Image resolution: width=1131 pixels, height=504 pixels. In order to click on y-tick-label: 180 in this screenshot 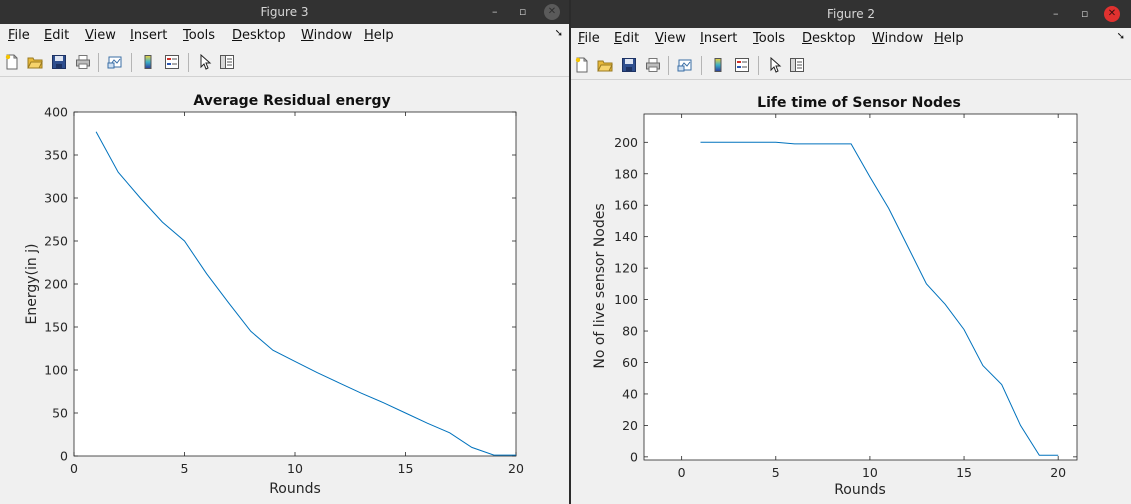, I will do `click(626, 173)`.